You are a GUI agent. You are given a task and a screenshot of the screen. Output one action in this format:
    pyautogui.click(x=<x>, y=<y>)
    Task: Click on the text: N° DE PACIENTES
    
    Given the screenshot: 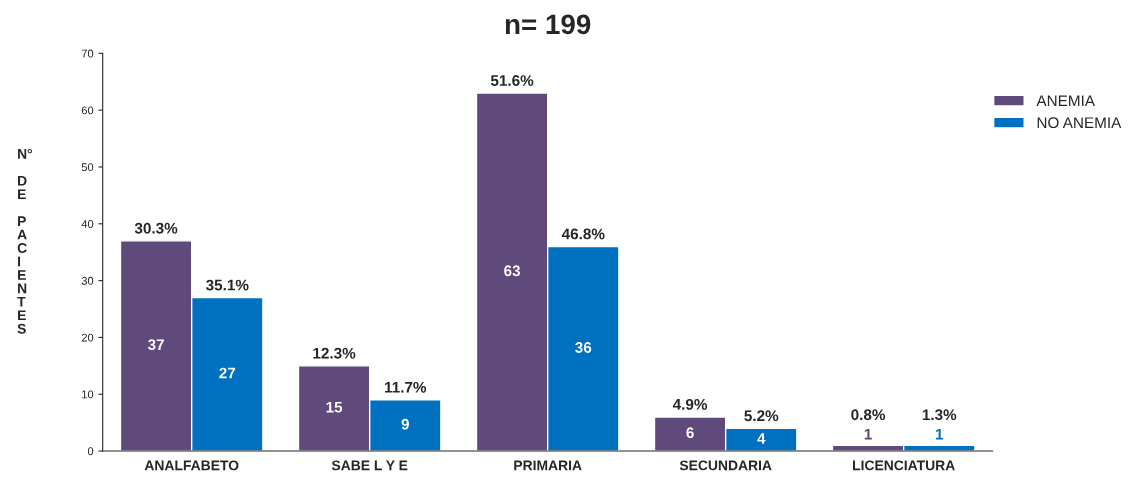 What is the action you would take?
    pyautogui.click(x=25, y=241)
    